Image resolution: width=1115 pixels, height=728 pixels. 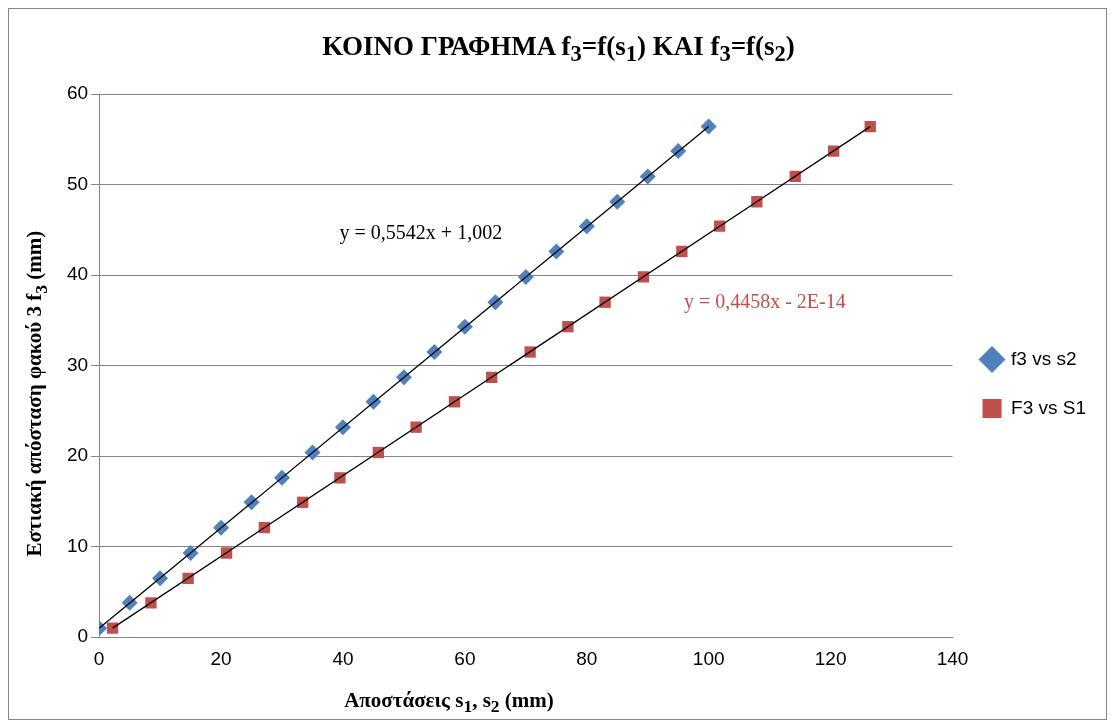 I want to click on legend-label: F3 vs S1, so click(x=1049, y=407).